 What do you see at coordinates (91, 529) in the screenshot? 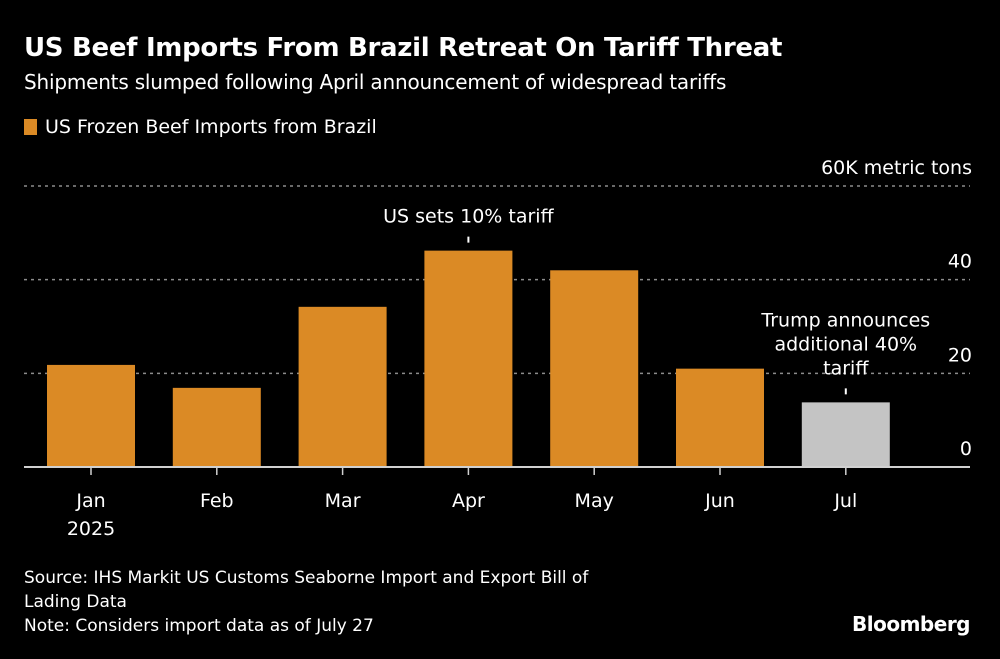
I see `x-tick-sublabel: 2025` at bounding box center [91, 529].